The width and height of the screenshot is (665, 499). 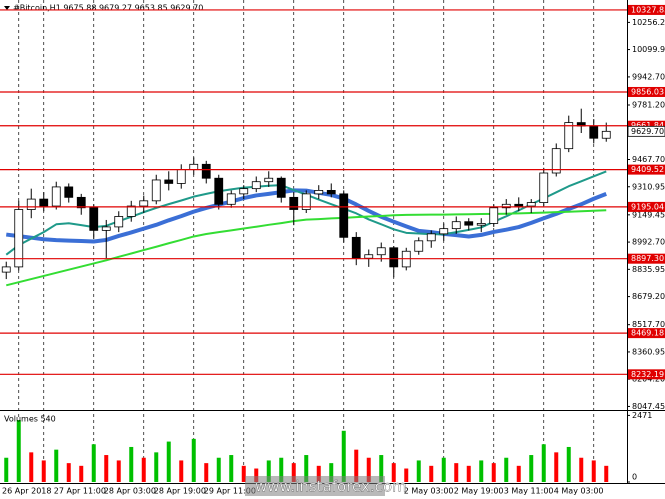 I want to click on x-tick-label: 28 Apr 03:00, so click(x=130, y=491).